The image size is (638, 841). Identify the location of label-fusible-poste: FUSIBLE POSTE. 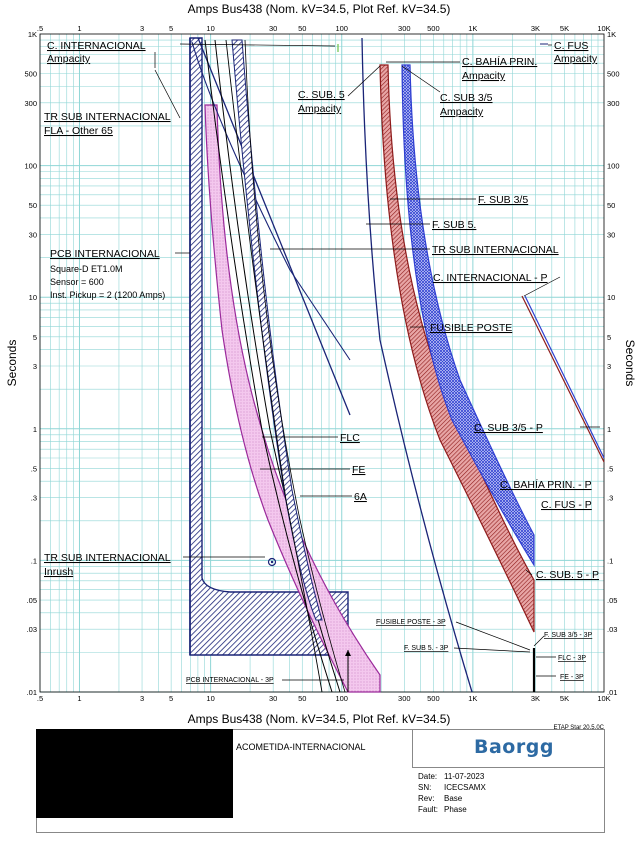
(471, 328).